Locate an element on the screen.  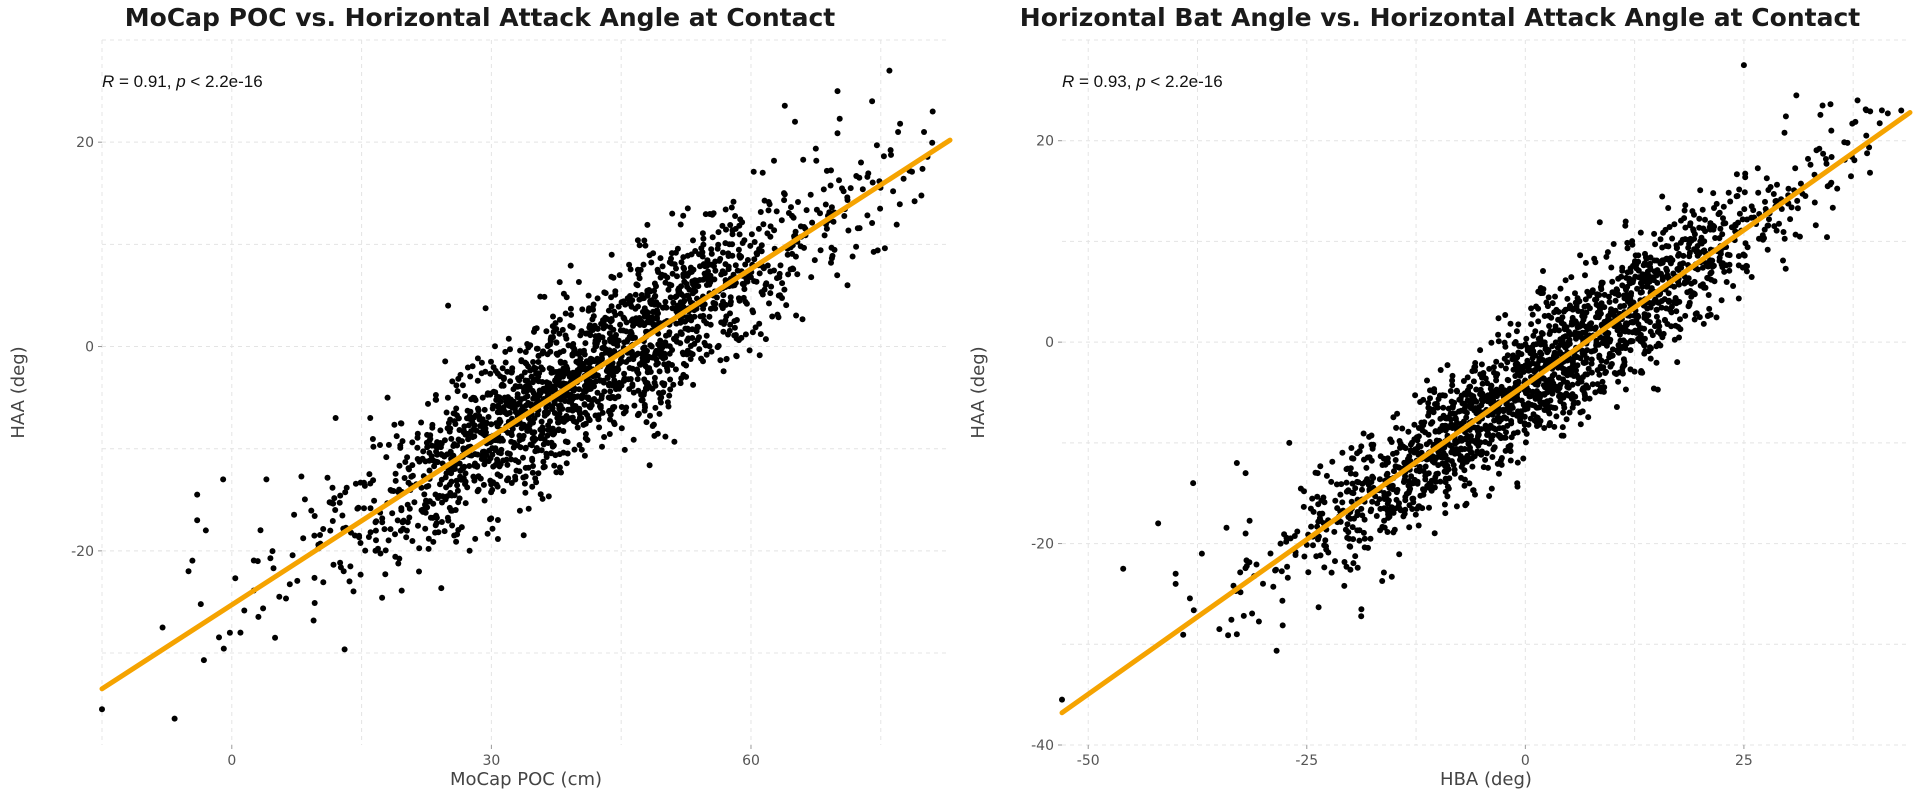
p-label: p is located at coordinates (1140, 81).